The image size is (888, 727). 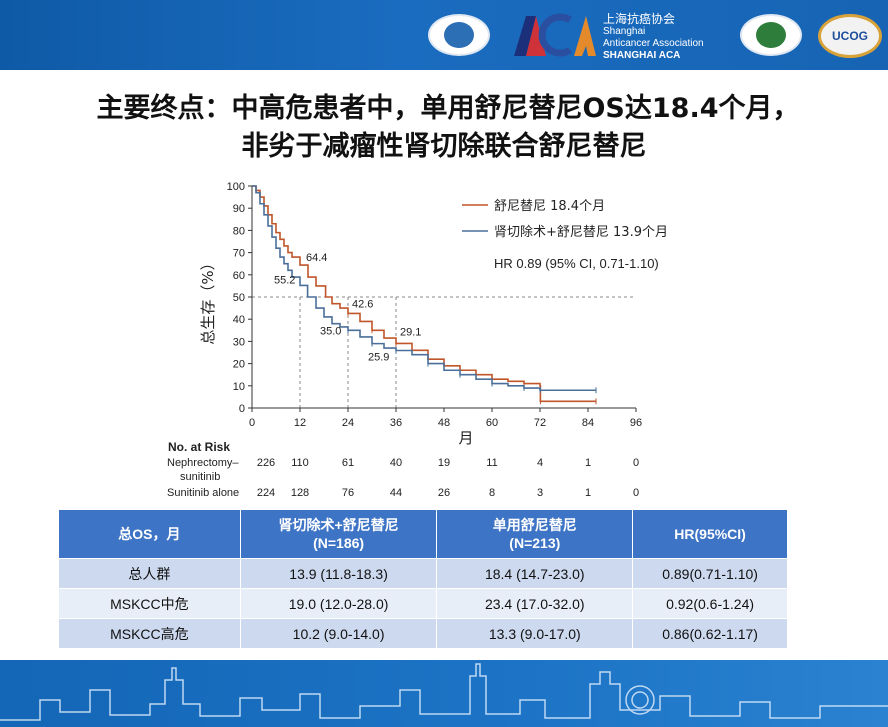 I want to click on y-tick-label: 60, so click(x=239, y=276).